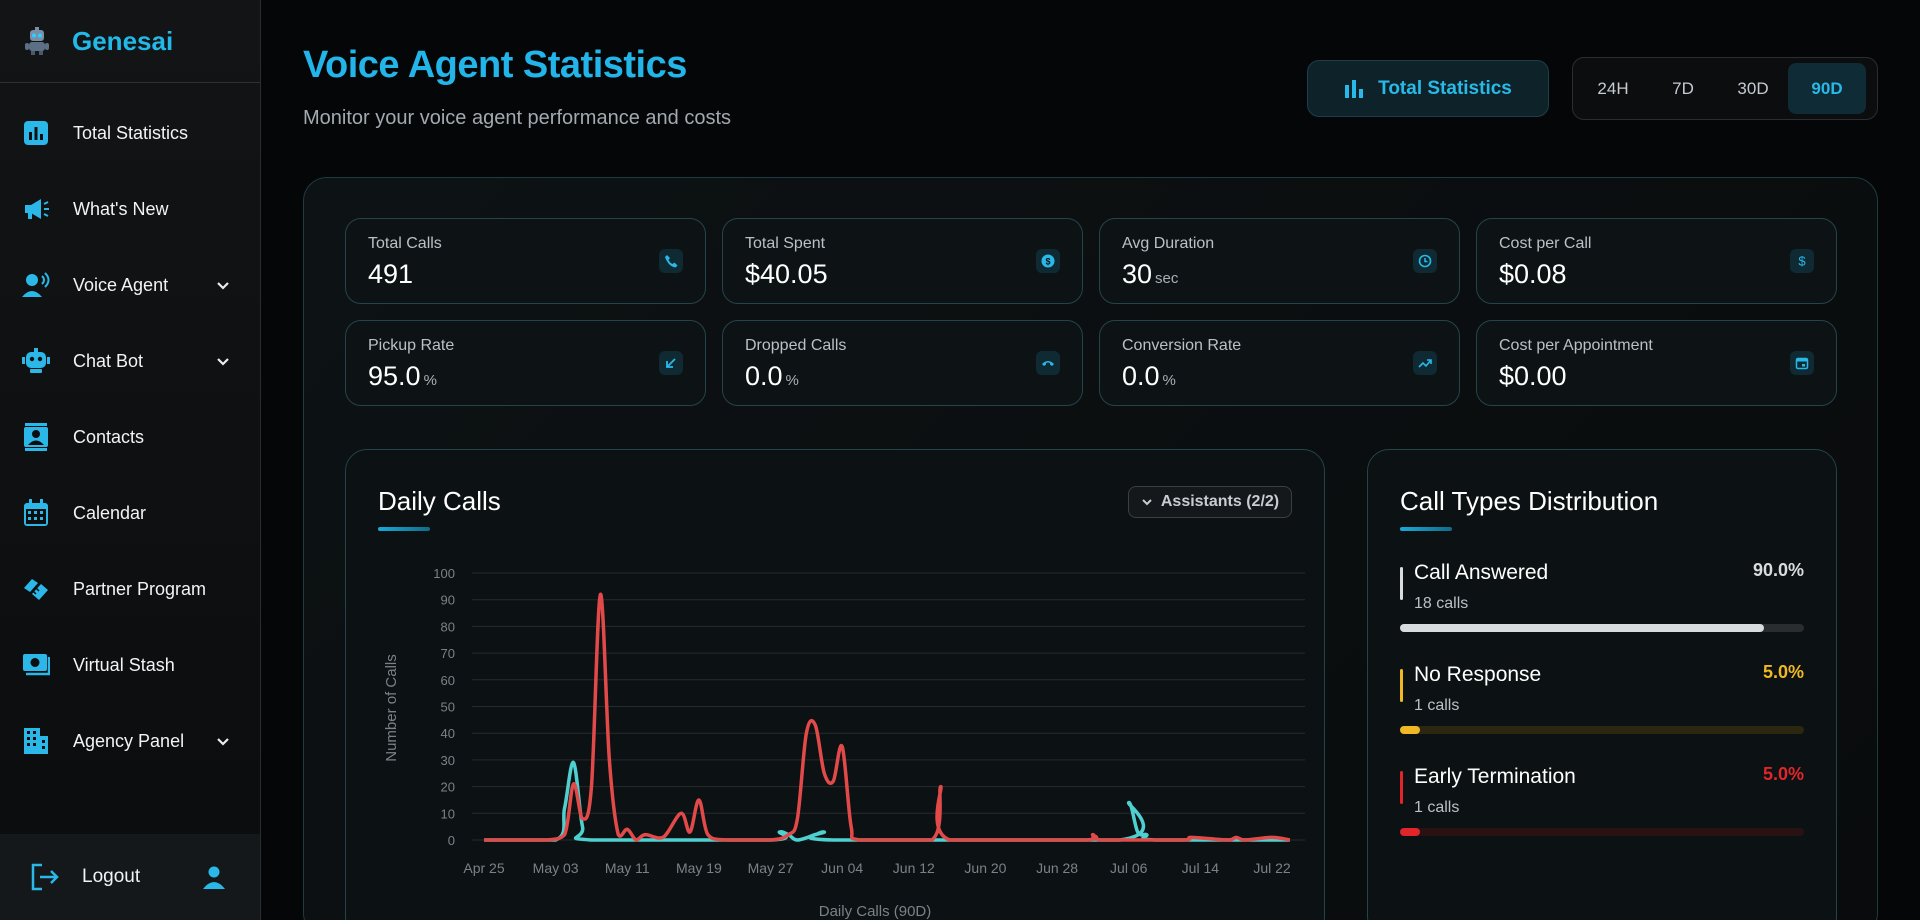  What do you see at coordinates (1576, 345) in the screenshot?
I see `card-label: Cost per Appointment` at bounding box center [1576, 345].